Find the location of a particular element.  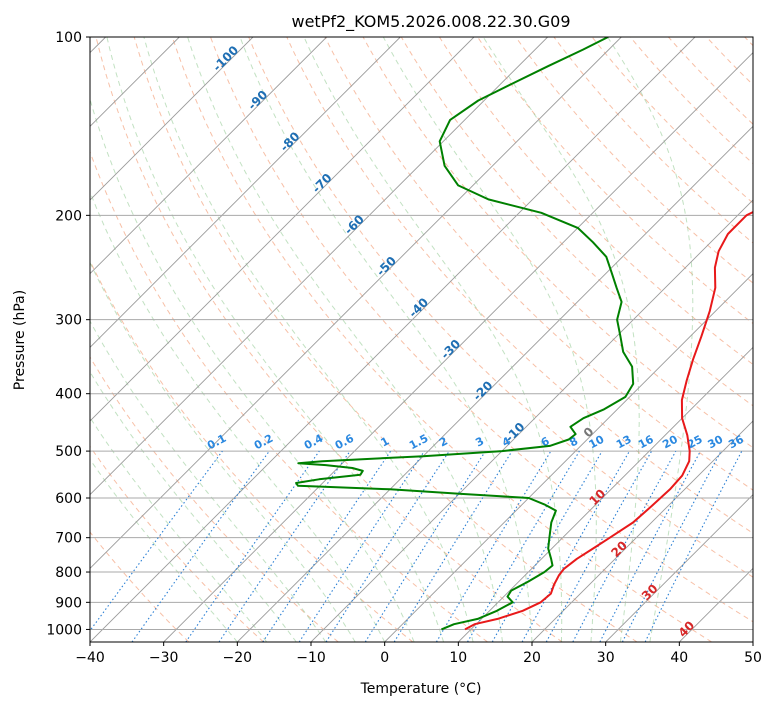

mixing-ratio-label: 3 is located at coordinates (479, 441).